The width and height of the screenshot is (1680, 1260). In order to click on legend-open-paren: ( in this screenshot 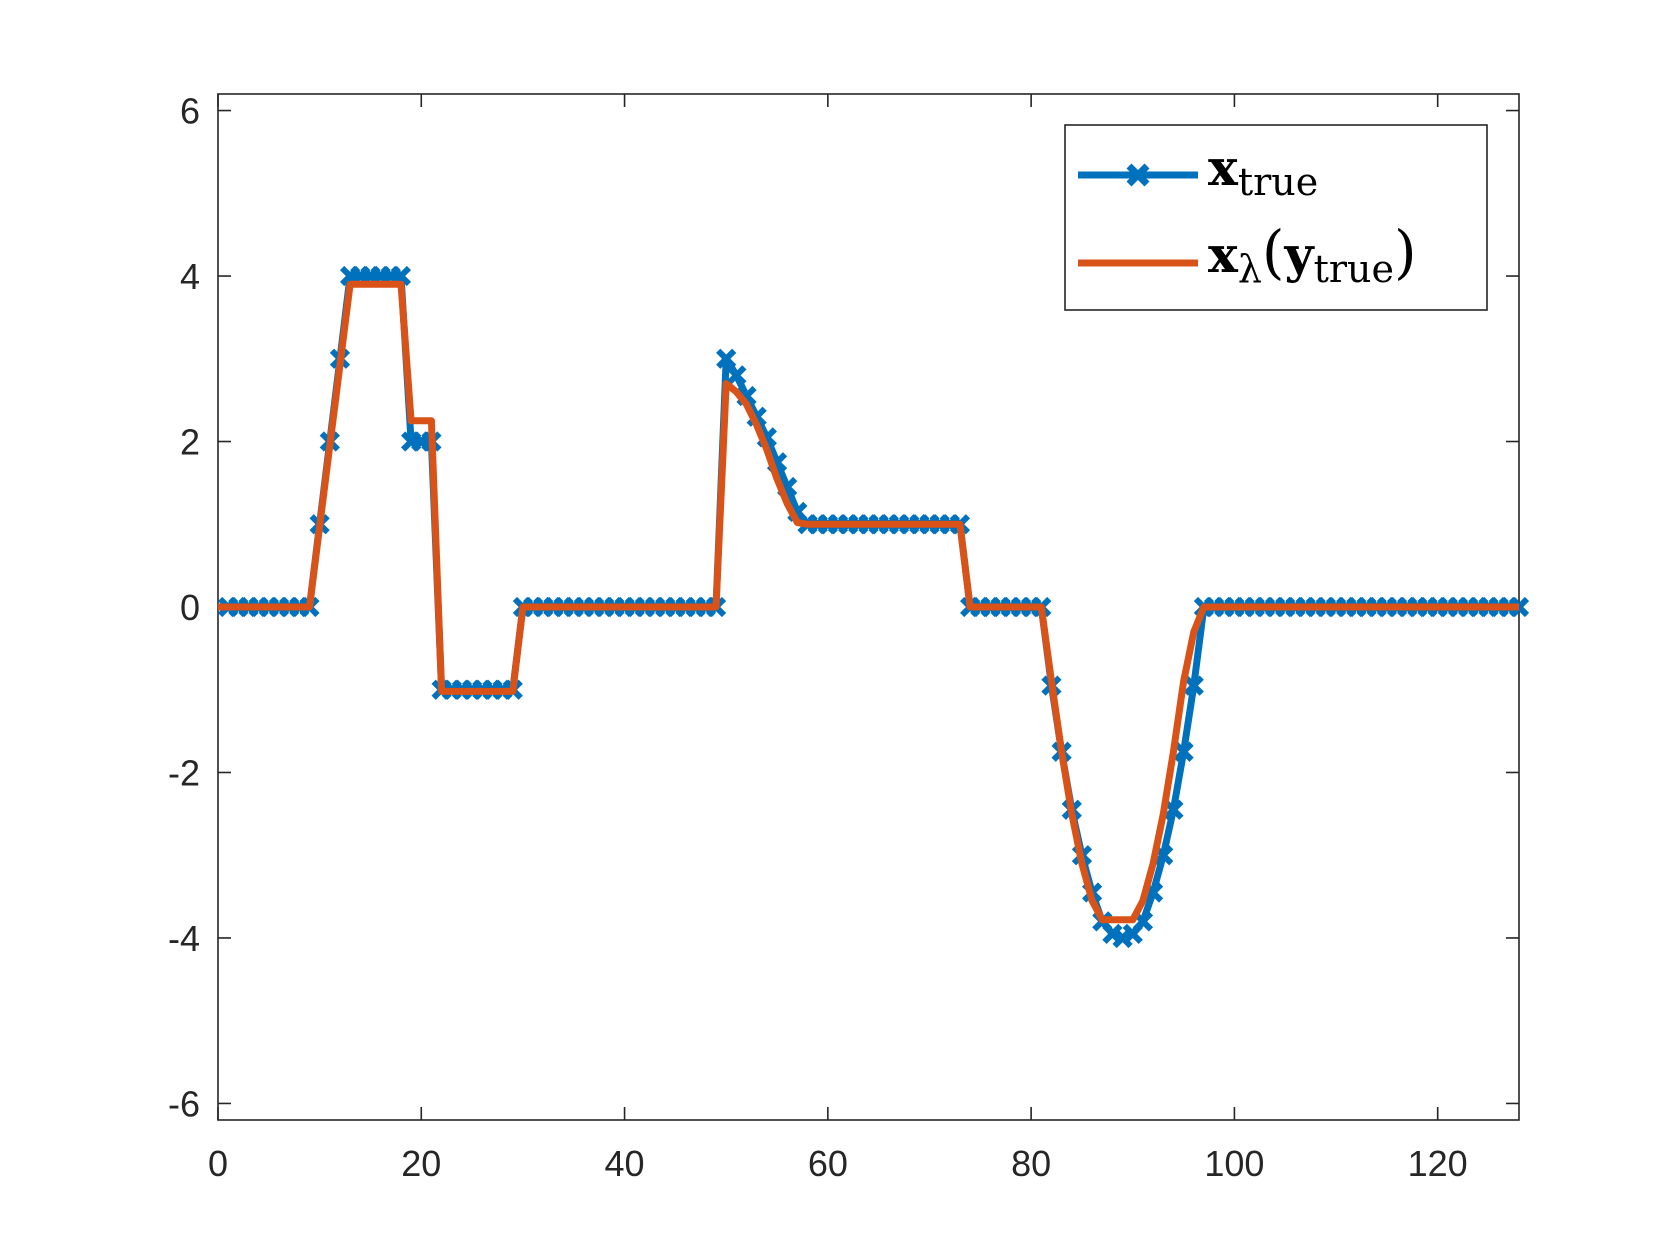, I will do `click(1273, 252)`.